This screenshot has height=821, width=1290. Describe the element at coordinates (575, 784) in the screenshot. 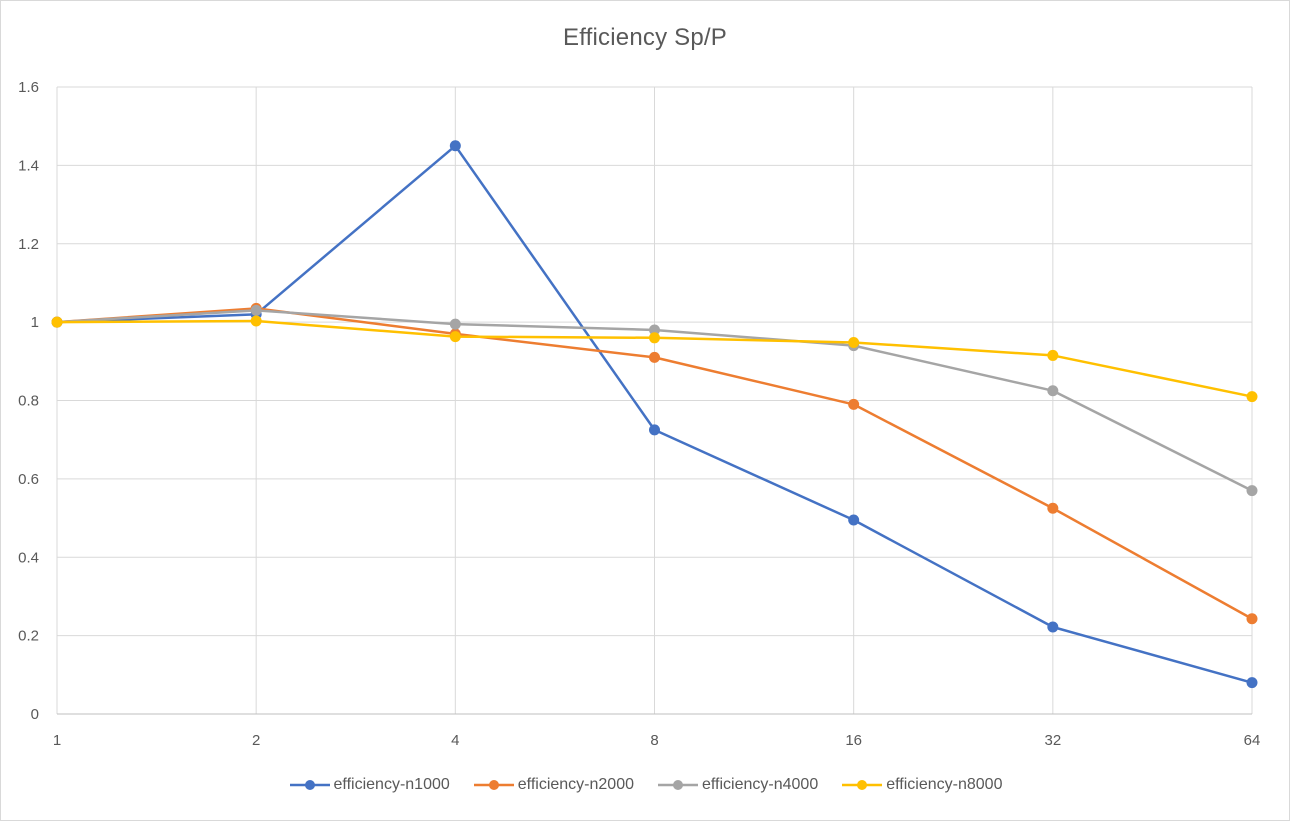

I see `legend-label-series-2: efficiency-n2000` at that location.